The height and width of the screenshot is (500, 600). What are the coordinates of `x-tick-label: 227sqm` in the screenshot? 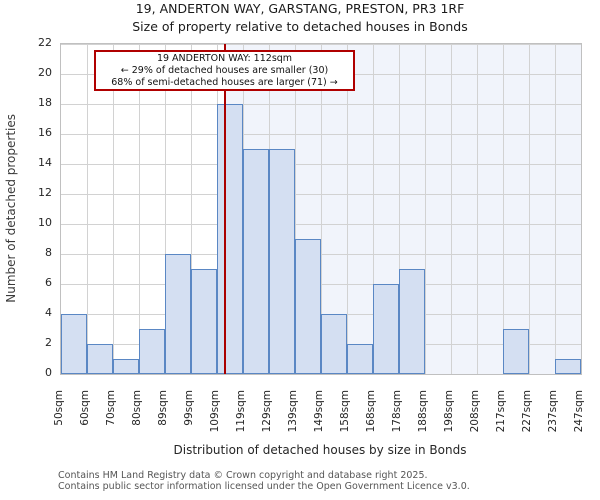 It's located at (527, 413).